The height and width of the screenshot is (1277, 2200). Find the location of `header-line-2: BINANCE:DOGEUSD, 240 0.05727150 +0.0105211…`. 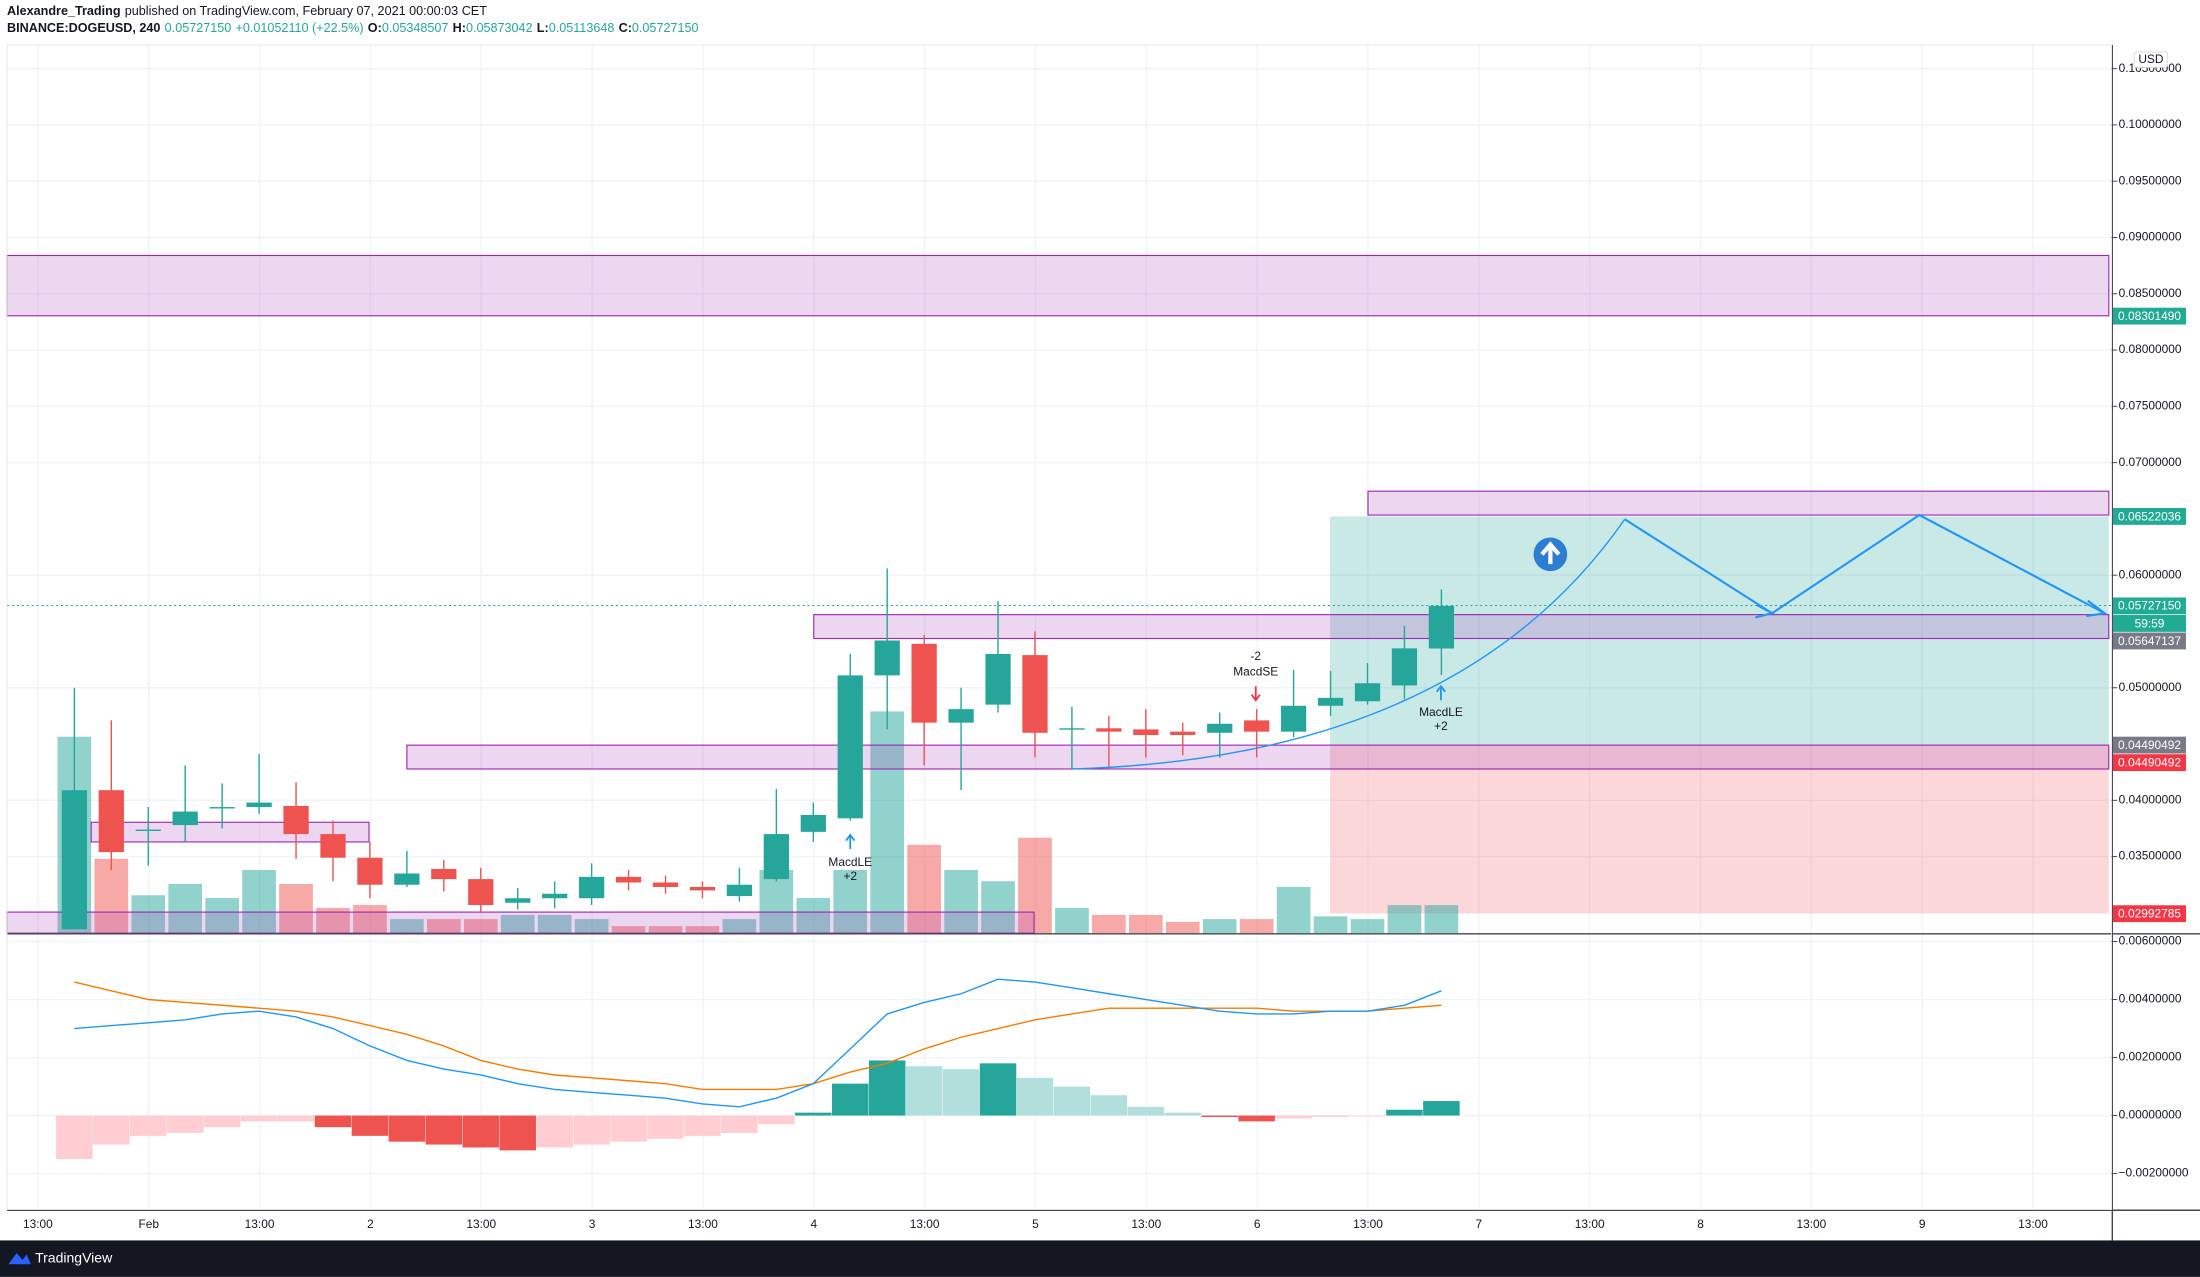

header-line-2: BINANCE:DOGEUSD, 240 0.05727150 +0.0105211… is located at coordinates (353, 28).